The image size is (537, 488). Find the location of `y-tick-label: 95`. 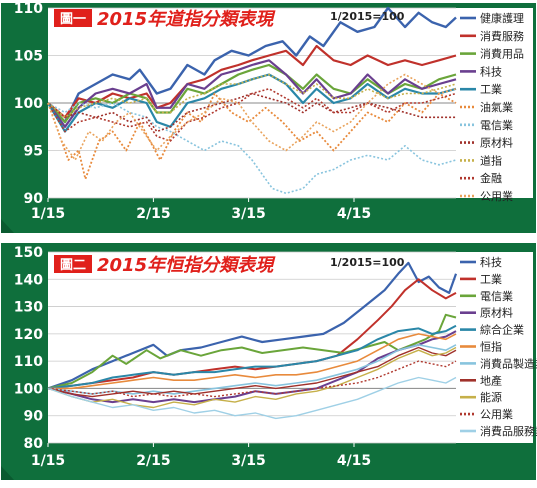

y-tick-label: 95 is located at coordinates (33, 152).